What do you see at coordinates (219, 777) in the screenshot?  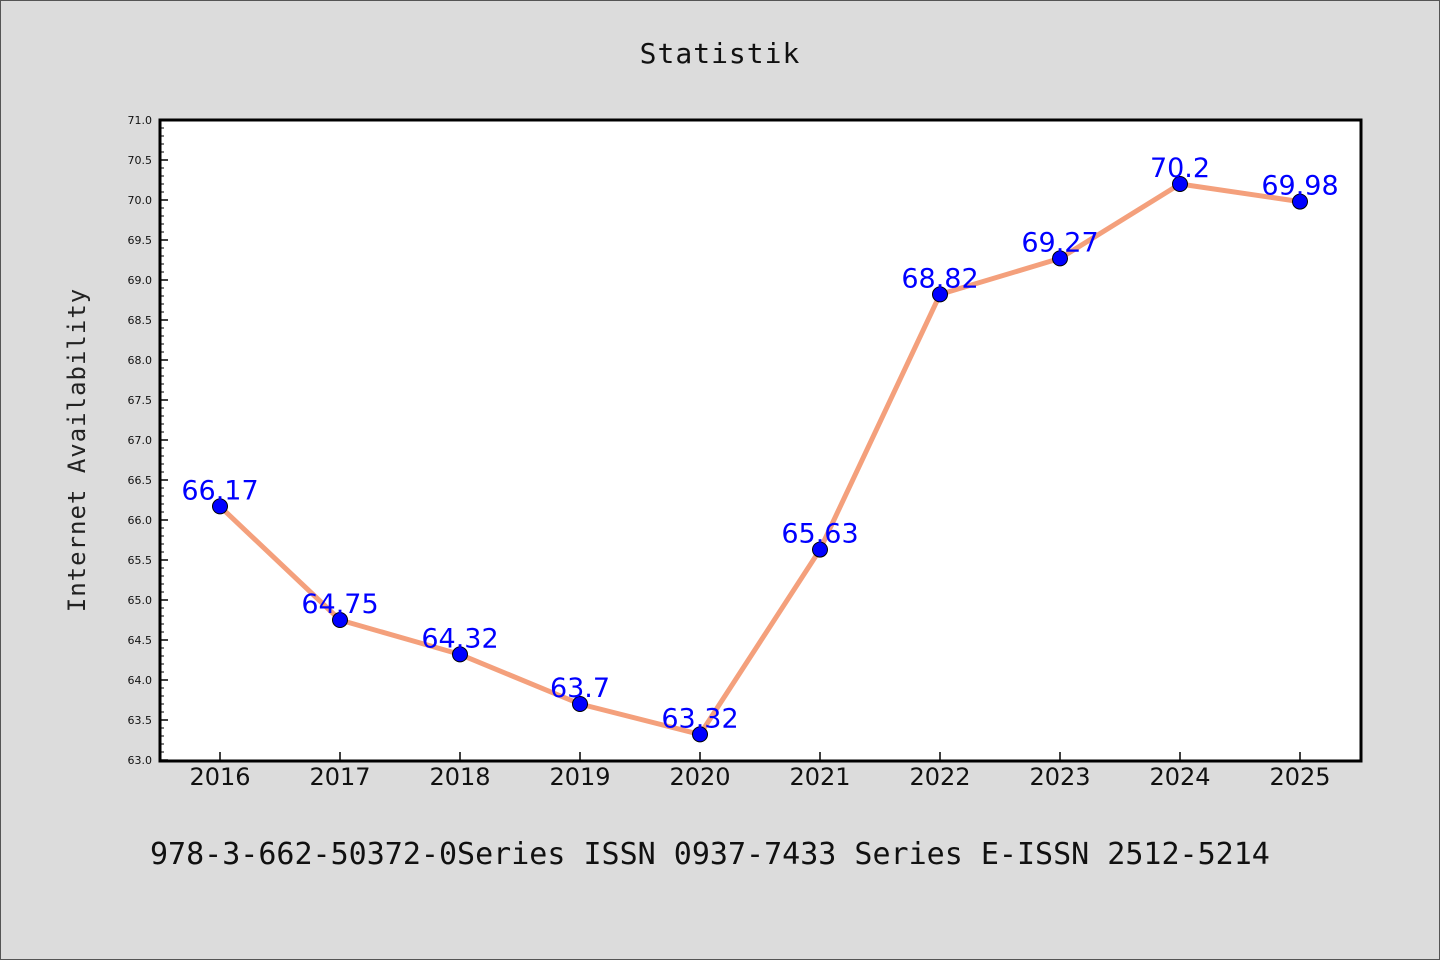 I see `x-tick-label: 2016` at bounding box center [219, 777].